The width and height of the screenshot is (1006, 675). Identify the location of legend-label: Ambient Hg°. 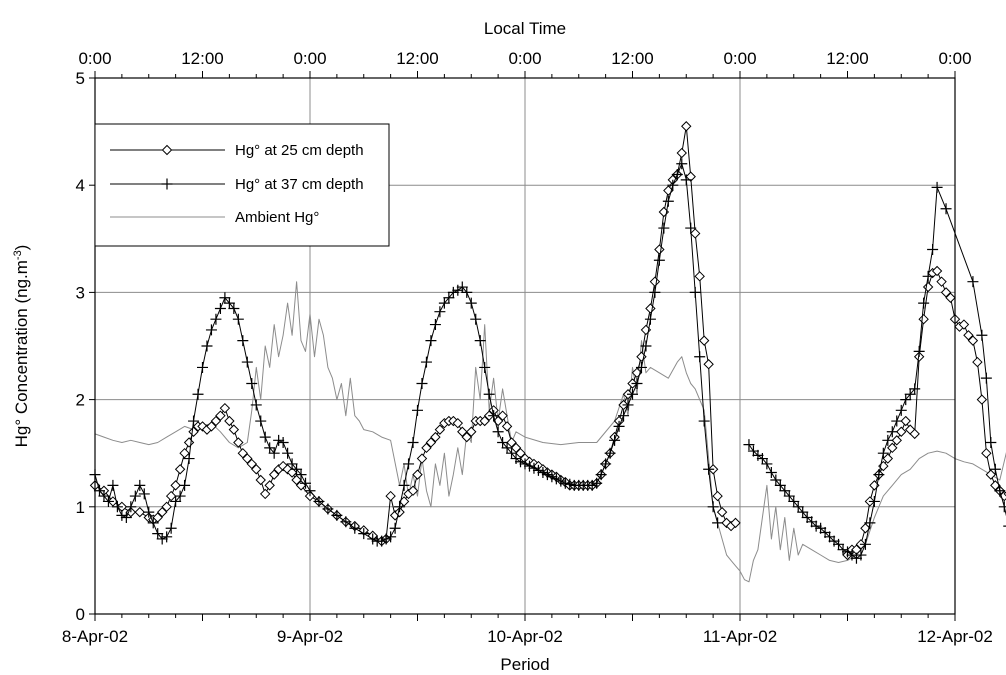
(277, 217).